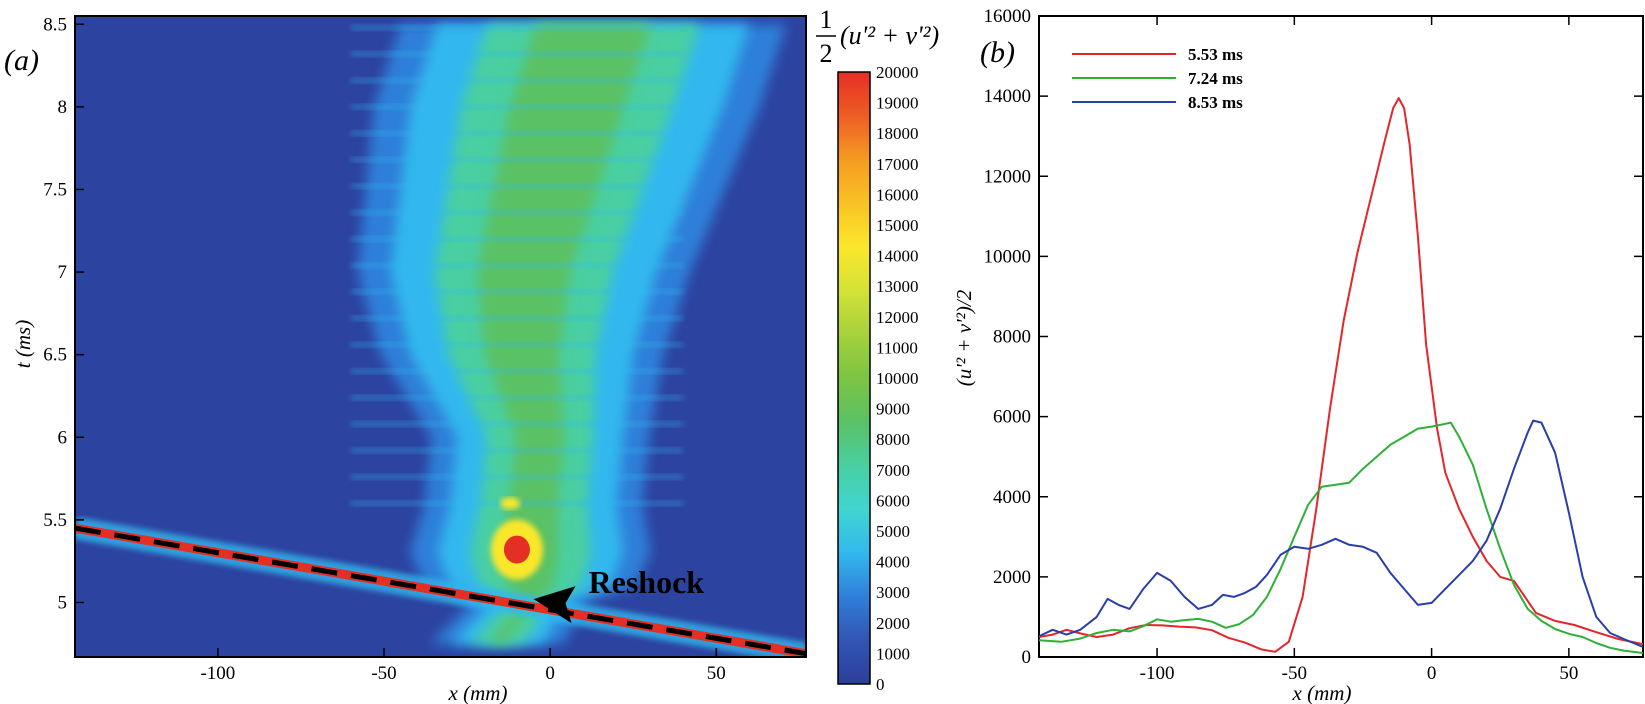  I want to click on line-chart-y-tick-label: 4000, so click(1012, 497).